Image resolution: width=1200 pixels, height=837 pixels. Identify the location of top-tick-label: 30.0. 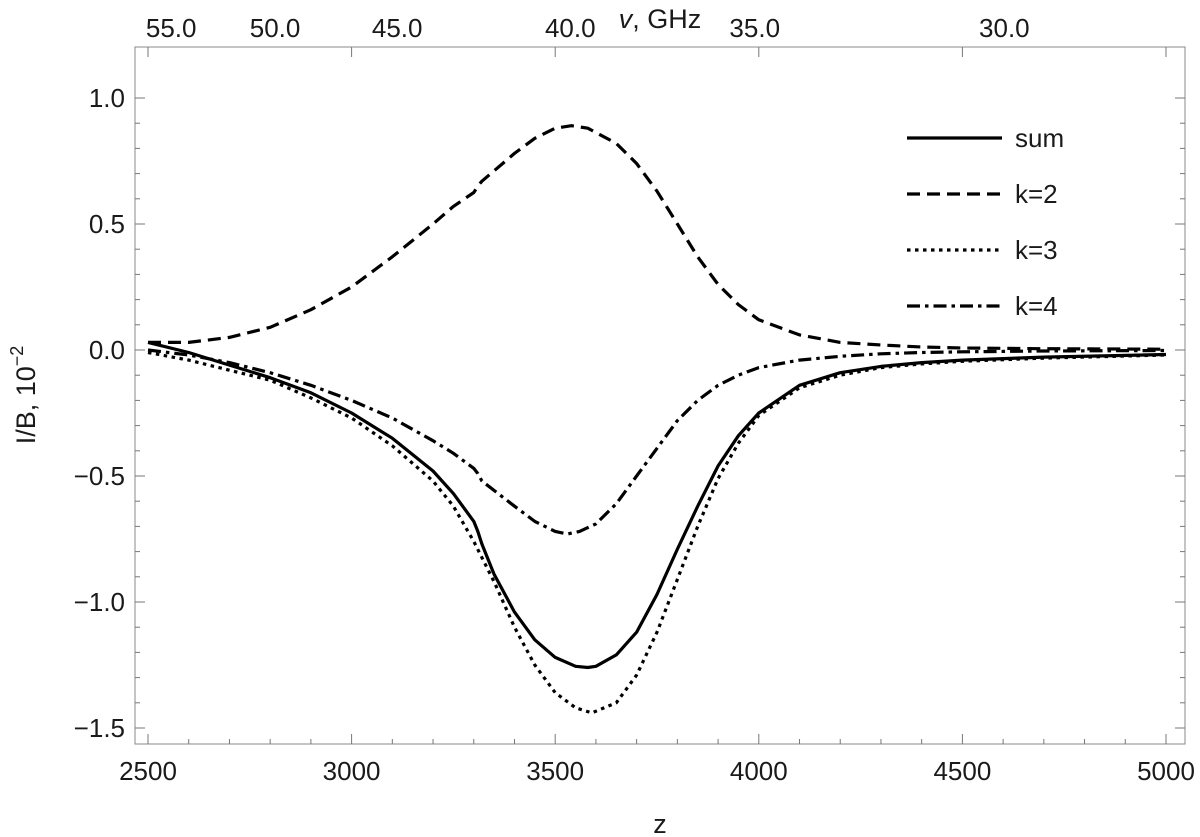
(1004, 28).